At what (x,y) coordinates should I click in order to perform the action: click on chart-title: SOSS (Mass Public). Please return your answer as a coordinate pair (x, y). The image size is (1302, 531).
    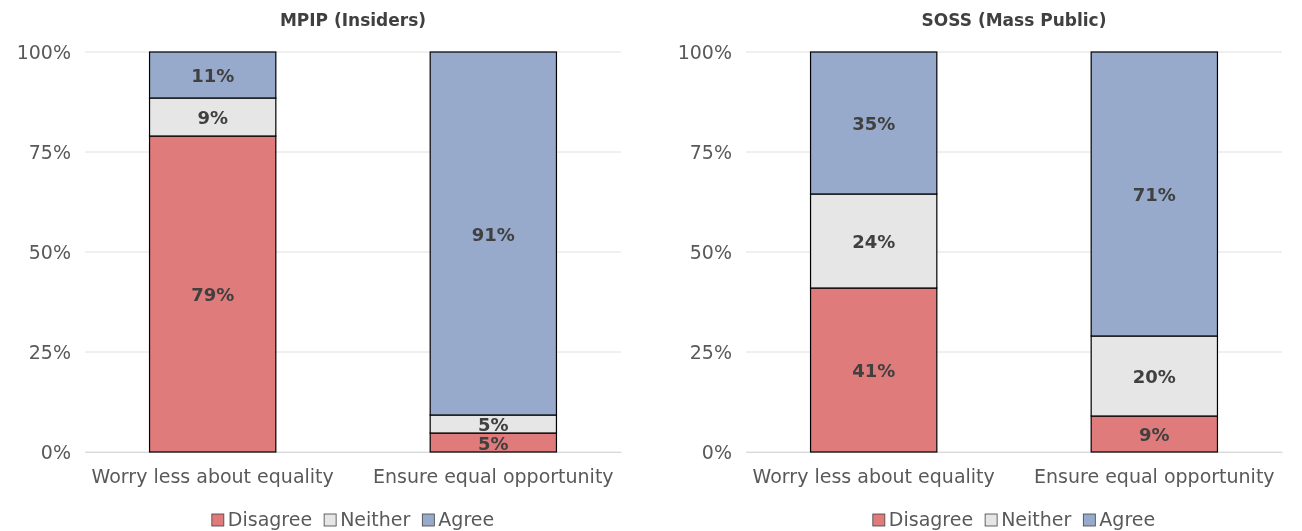
    Looking at the image, I should click on (1014, 20).